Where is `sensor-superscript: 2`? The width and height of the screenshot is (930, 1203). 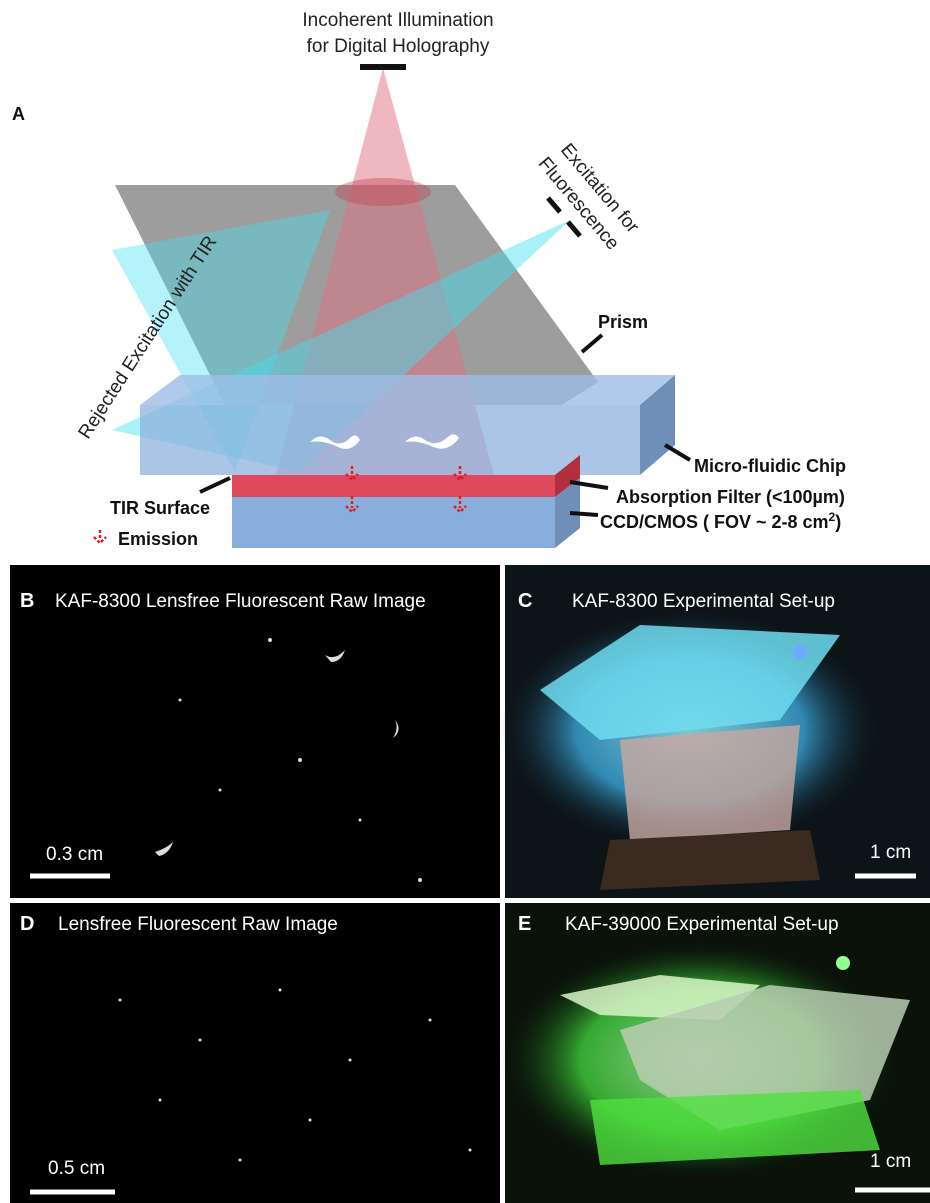 sensor-superscript: 2 is located at coordinates (832, 517).